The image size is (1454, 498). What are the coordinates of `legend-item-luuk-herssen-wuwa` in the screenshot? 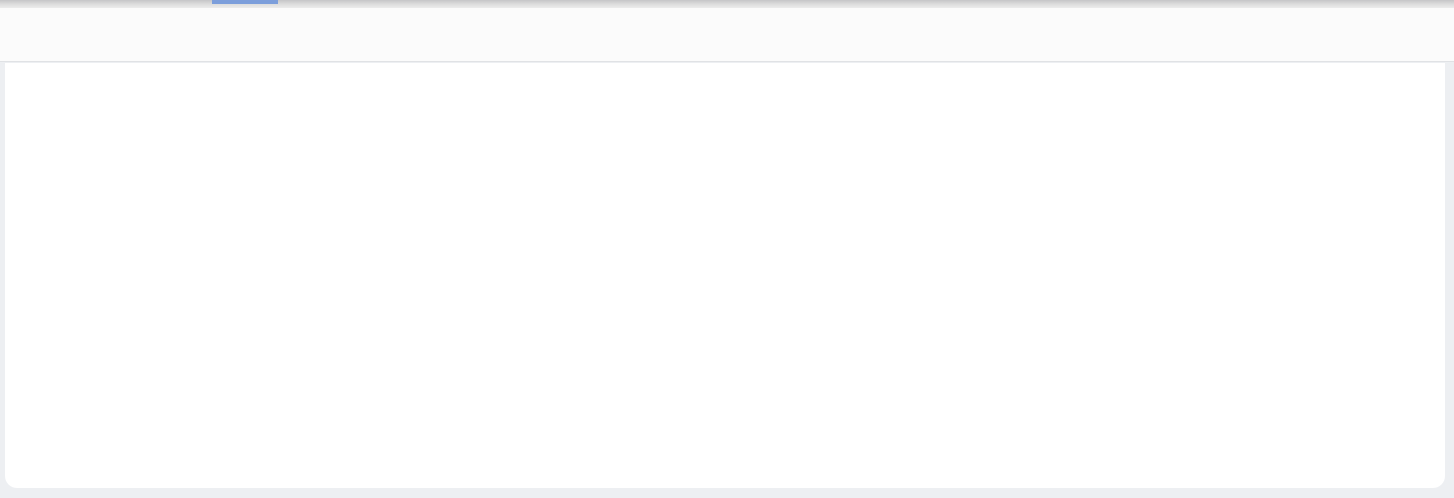 It's located at (225, 34).